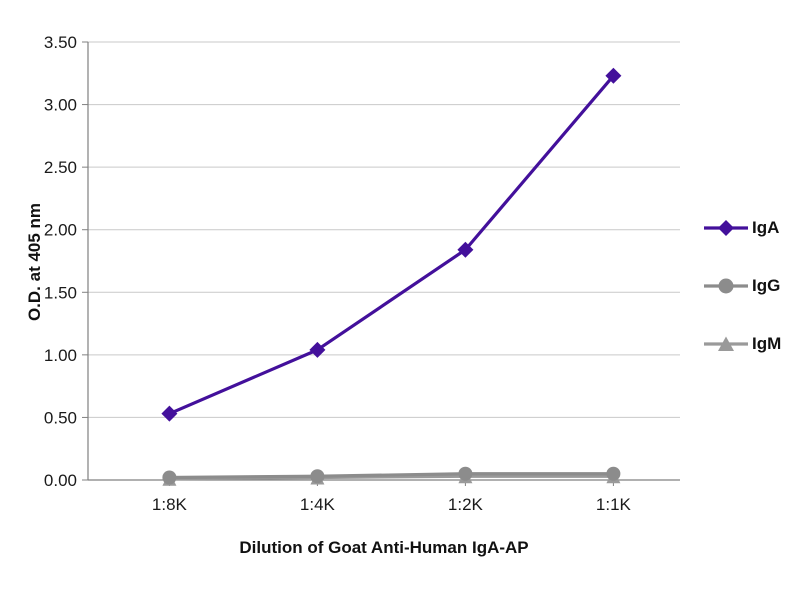  Describe the element at coordinates (614, 504) in the screenshot. I see `x-tick-label: 1:1K` at that location.